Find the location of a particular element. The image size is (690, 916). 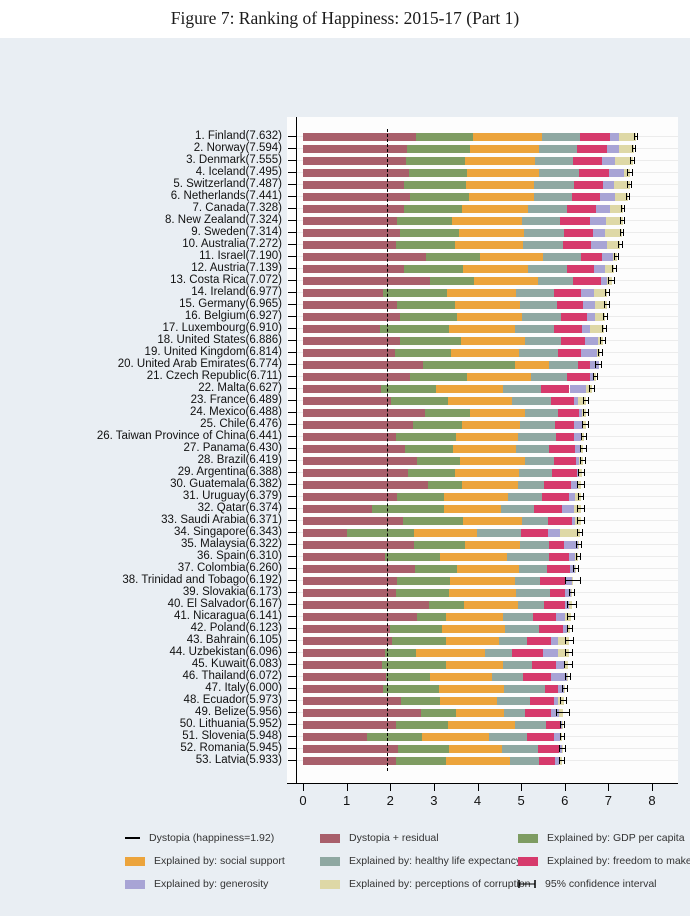

country-label: 13. Costa Rica(7.072) is located at coordinates (226, 280).